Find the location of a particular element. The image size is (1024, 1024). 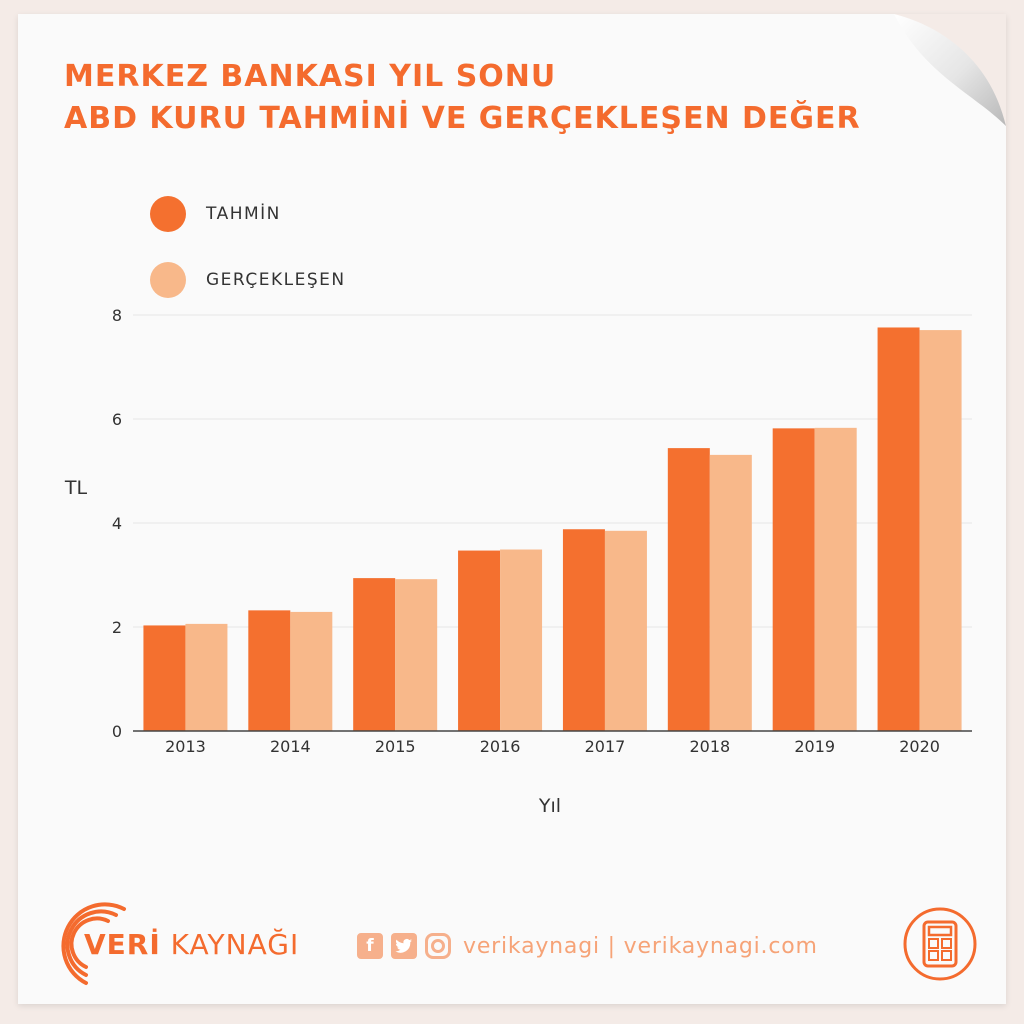

social-links: f verikaynagi | verikaynagi.com is located at coordinates (587, 946).